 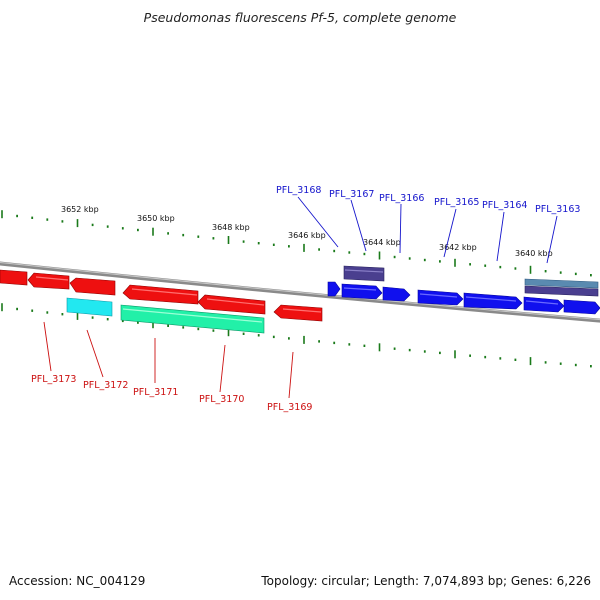 I want to click on gene-red-edge, so click(x=14, y=277).